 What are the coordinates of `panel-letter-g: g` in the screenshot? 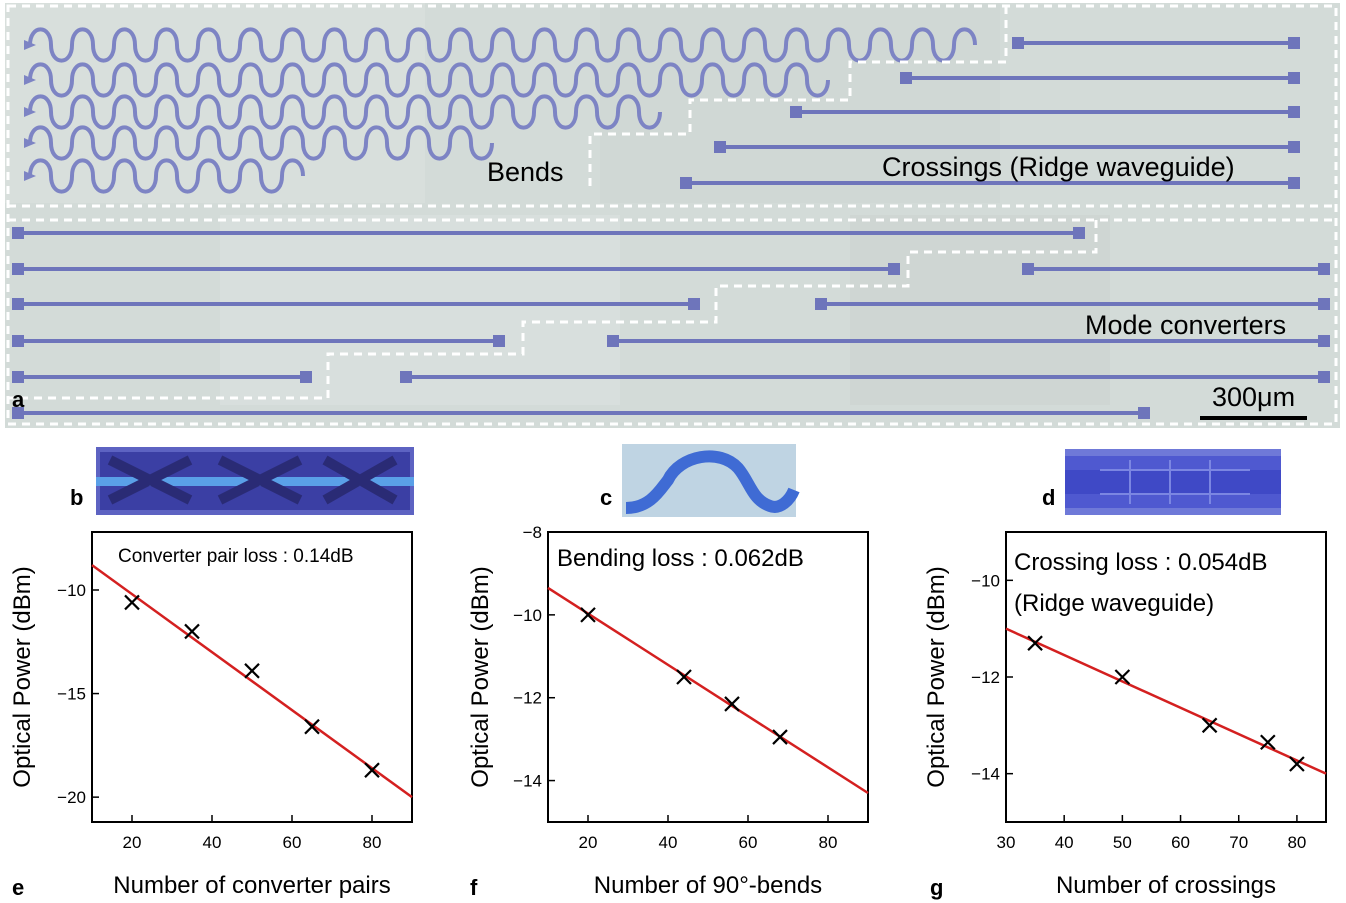 It's located at (936, 887).